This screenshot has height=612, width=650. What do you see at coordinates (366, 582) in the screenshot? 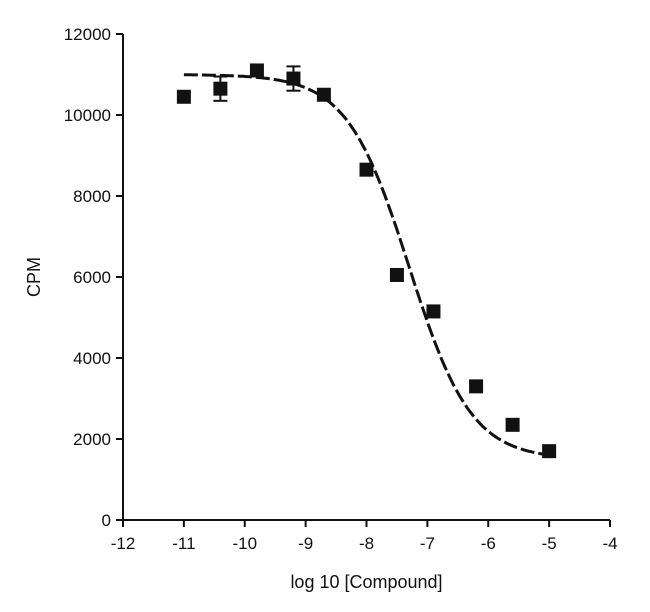
I see `x-axis-title: log 10 [Compound]` at bounding box center [366, 582].